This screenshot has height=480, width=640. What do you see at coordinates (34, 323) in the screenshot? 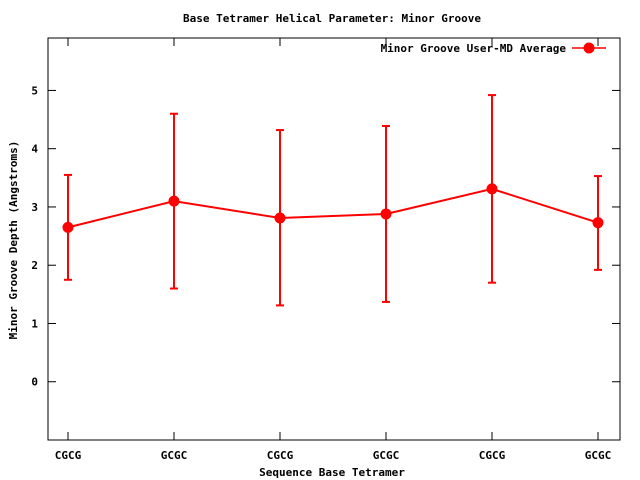
I see `y-tick-label: 1` at bounding box center [34, 323].